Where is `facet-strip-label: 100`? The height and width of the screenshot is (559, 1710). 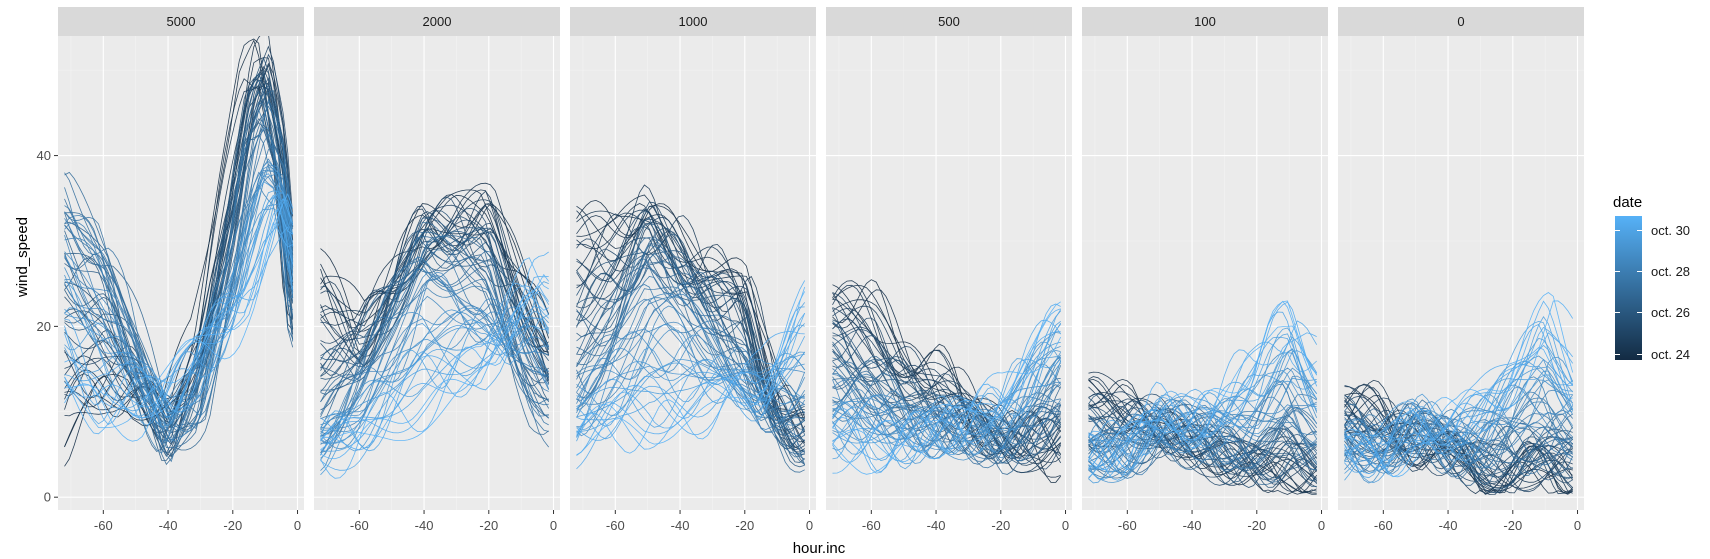
facet-strip-label: 100 is located at coordinates (1205, 21).